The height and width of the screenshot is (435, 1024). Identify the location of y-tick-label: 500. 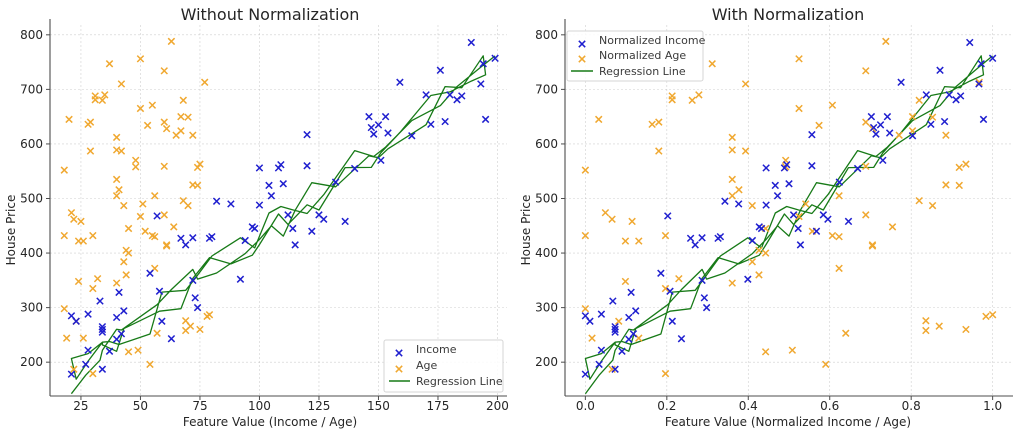
(31, 198).